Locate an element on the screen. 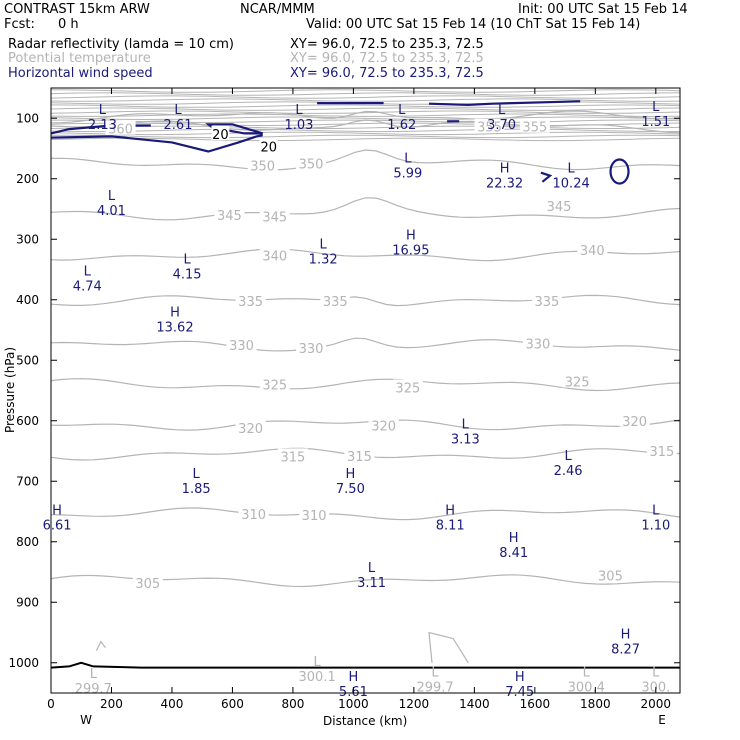 The image size is (740, 740). wind-extremum-value: 3.11 is located at coordinates (371, 583).